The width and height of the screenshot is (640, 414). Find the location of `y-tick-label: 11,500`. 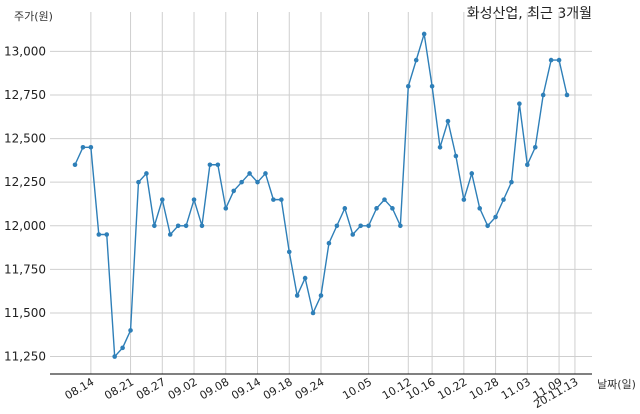

y-tick-label: 11,500 is located at coordinates (25, 313).